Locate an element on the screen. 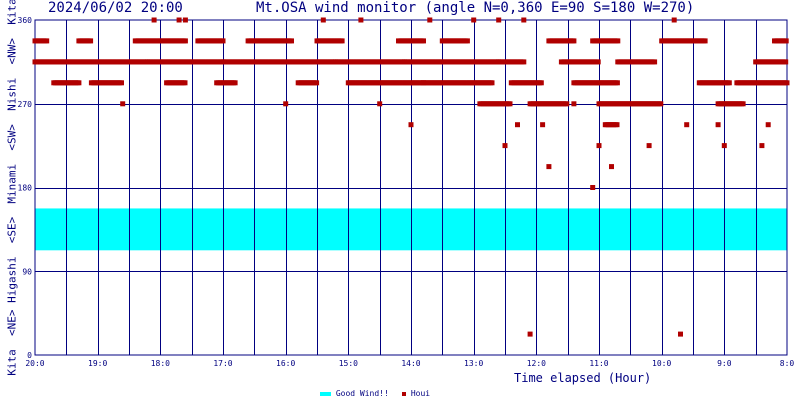  x-tick-label: 11:0 is located at coordinates (598, 363).